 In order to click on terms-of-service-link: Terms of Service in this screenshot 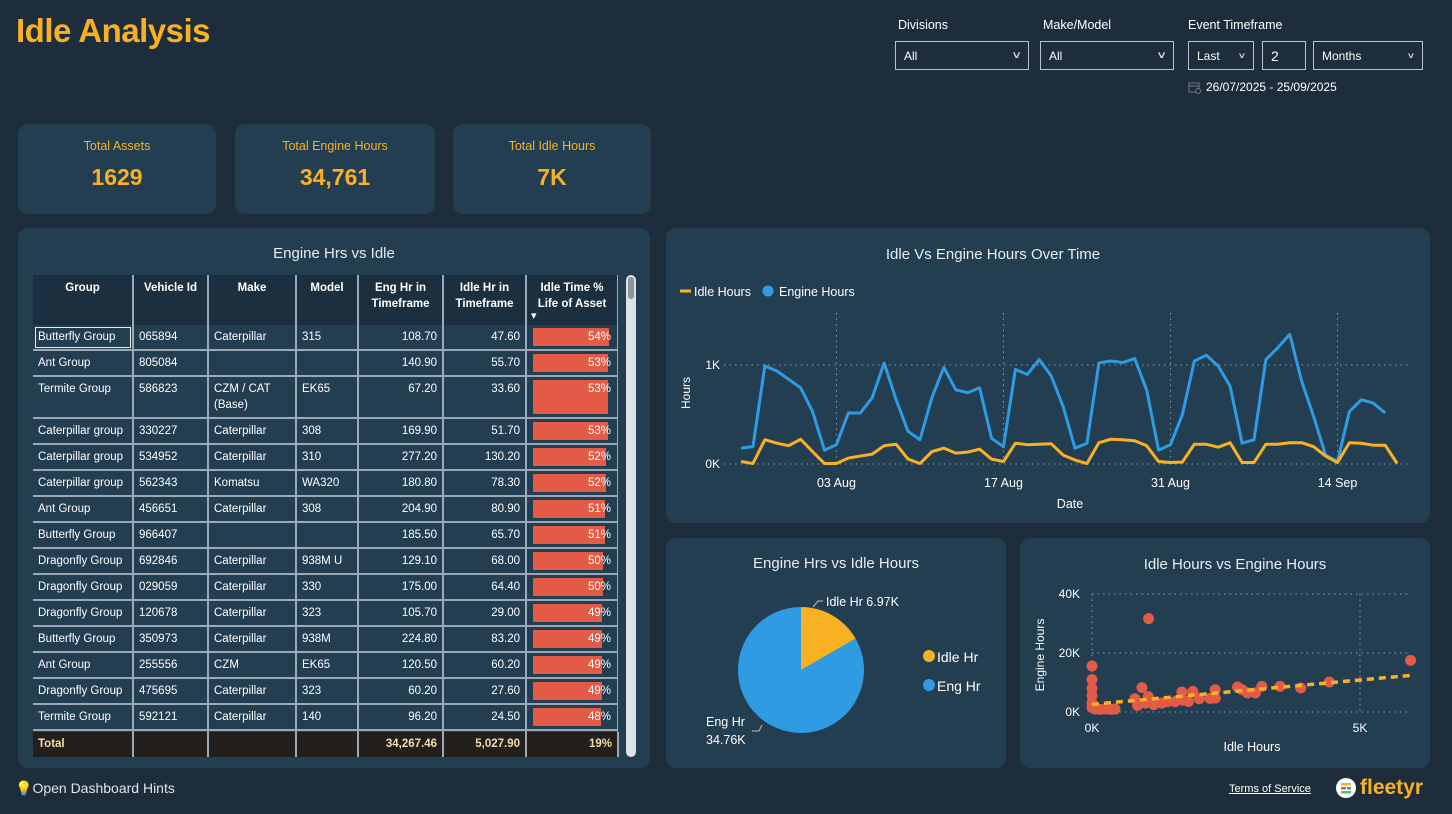, I will do `click(1270, 789)`.